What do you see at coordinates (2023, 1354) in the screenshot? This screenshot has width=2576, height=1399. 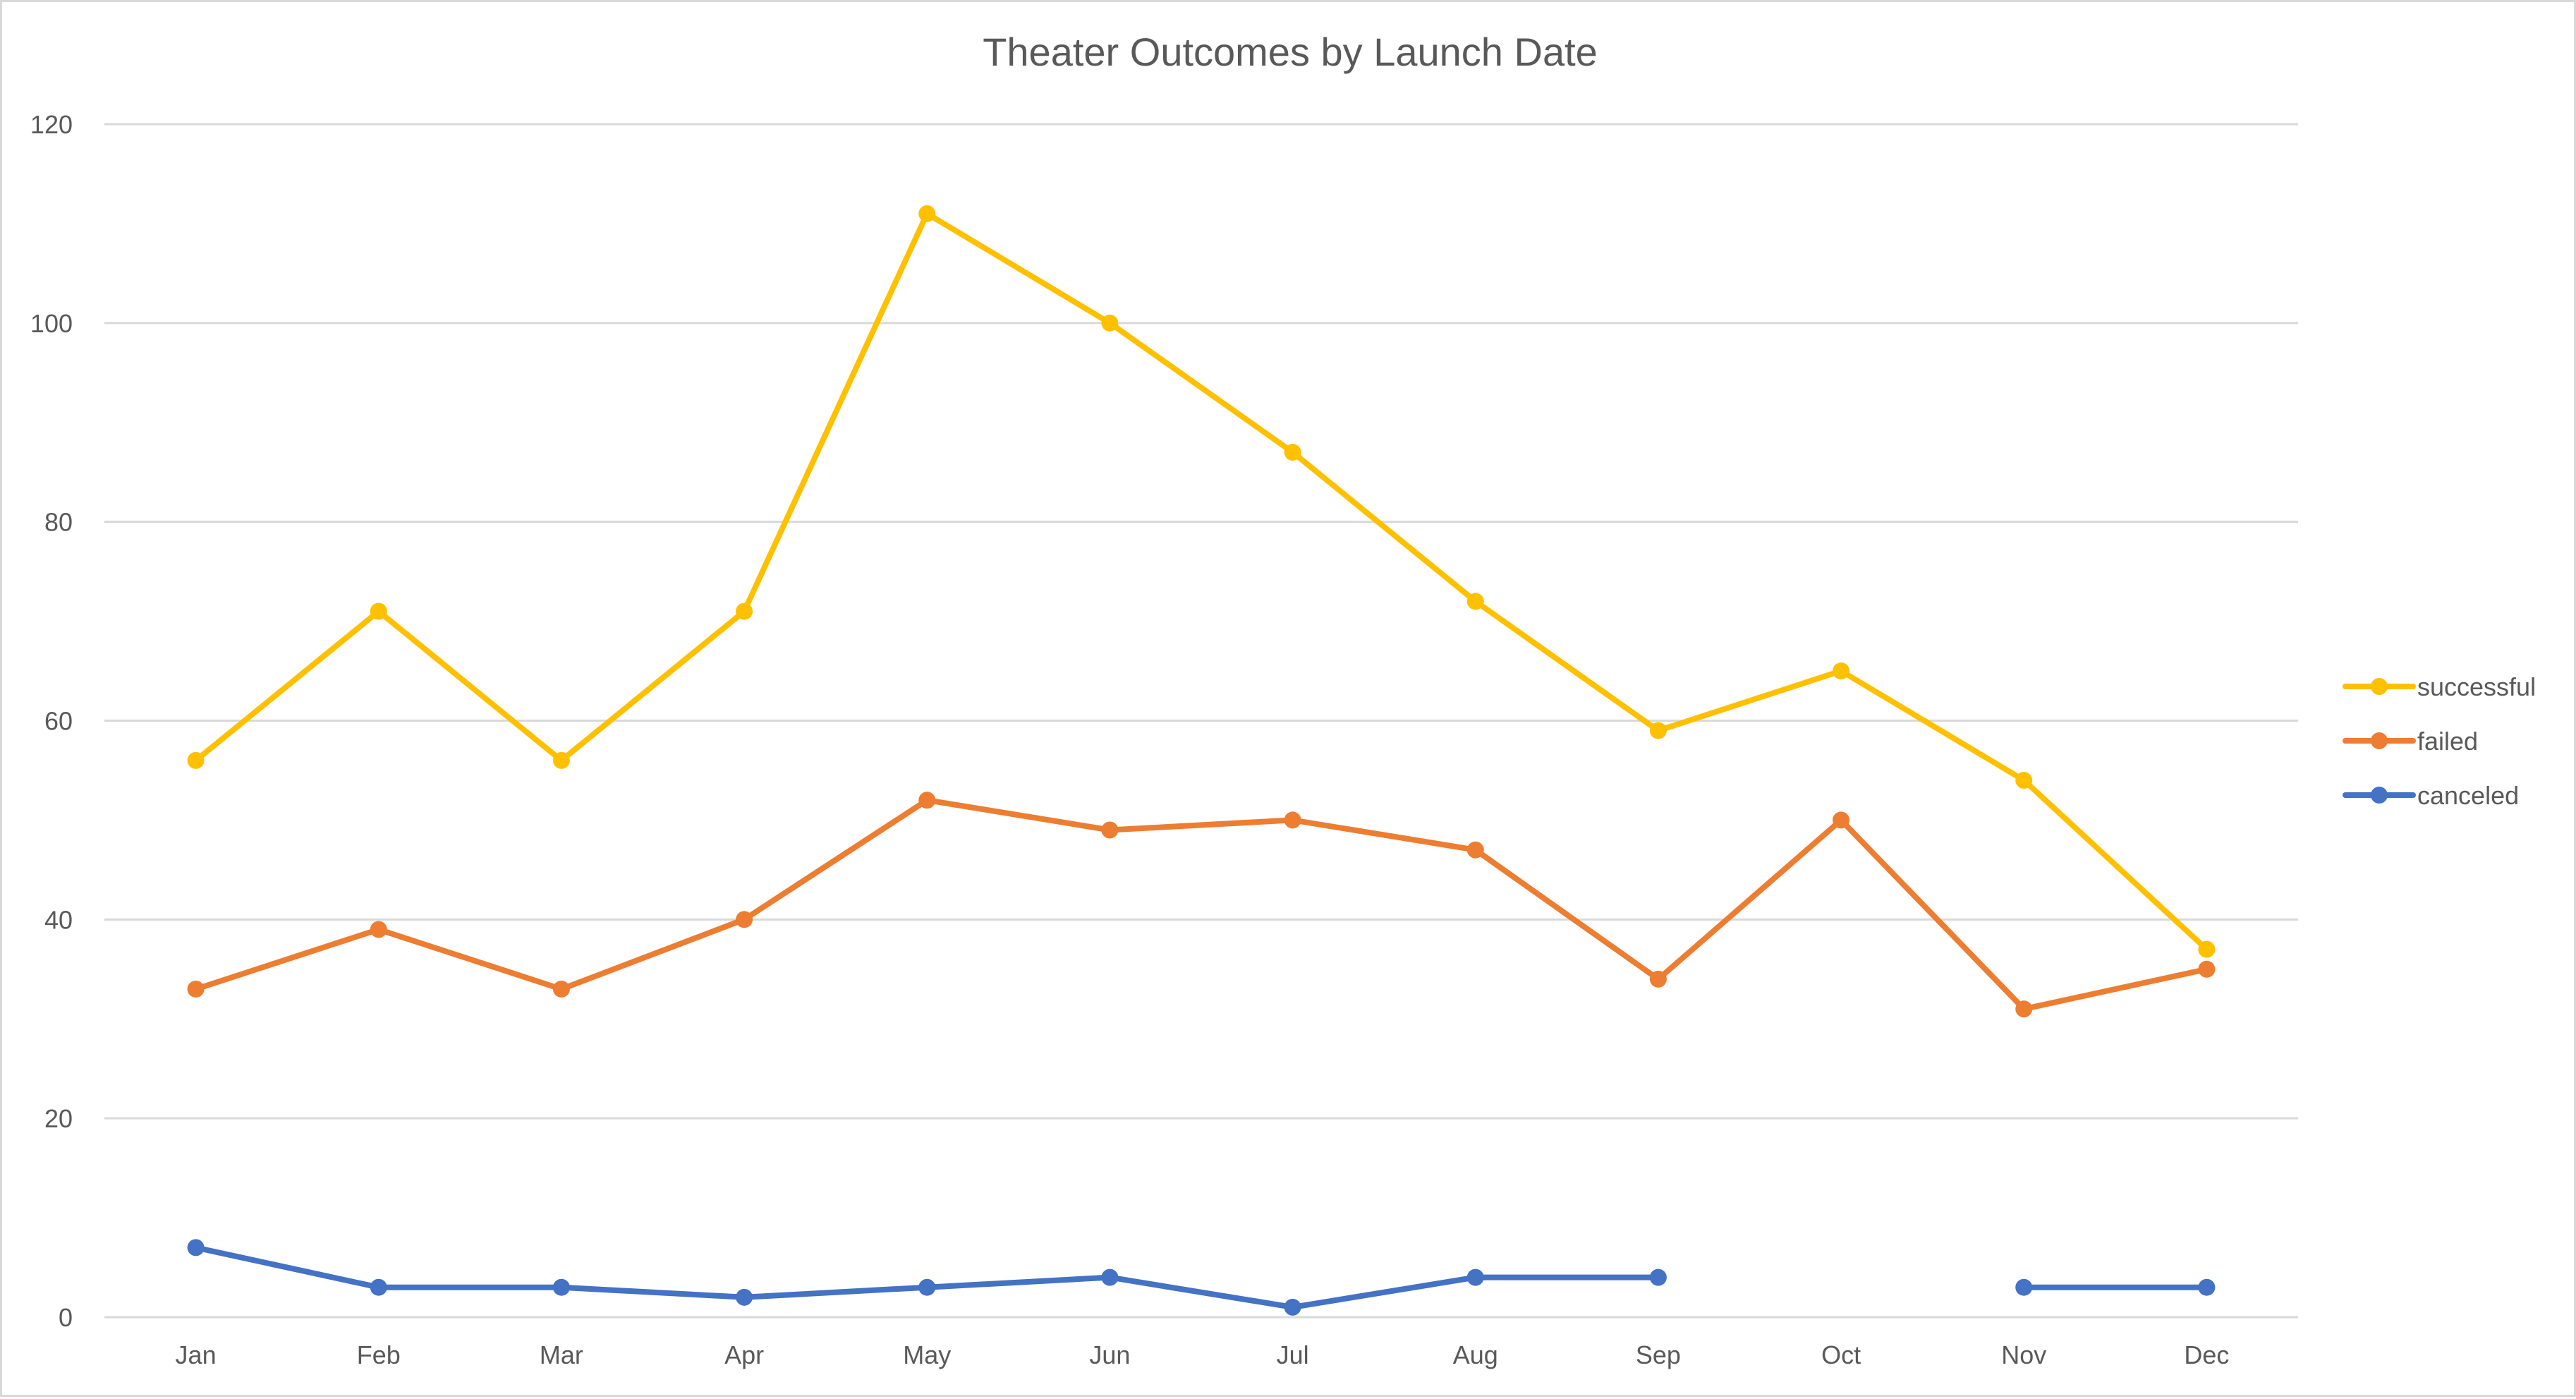 I see `x-tick-label: Nov` at bounding box center [2023, 1354].